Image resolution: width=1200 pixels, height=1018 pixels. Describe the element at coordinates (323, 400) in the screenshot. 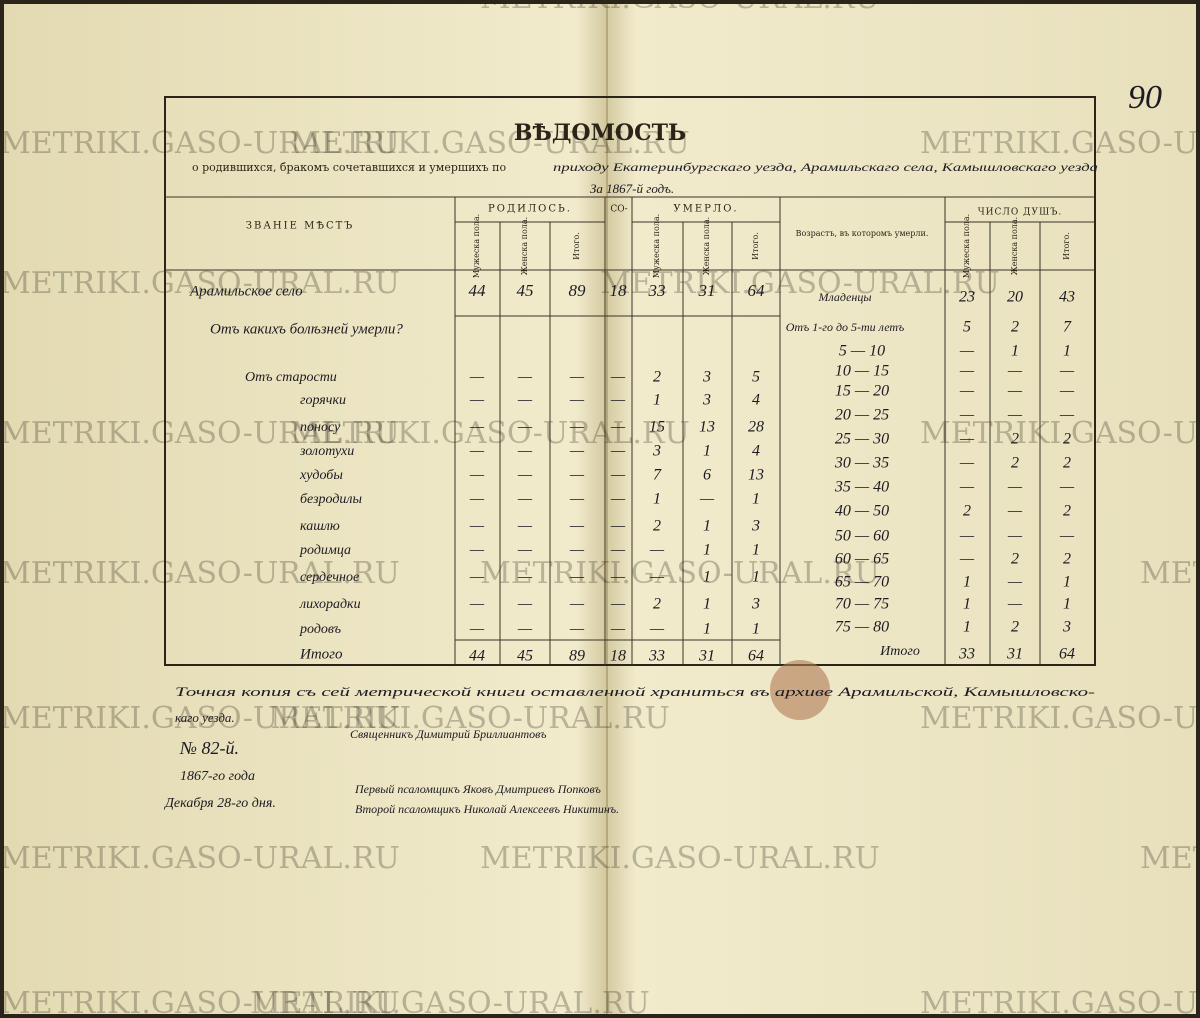

I see `cause-label: горячки` at that location.